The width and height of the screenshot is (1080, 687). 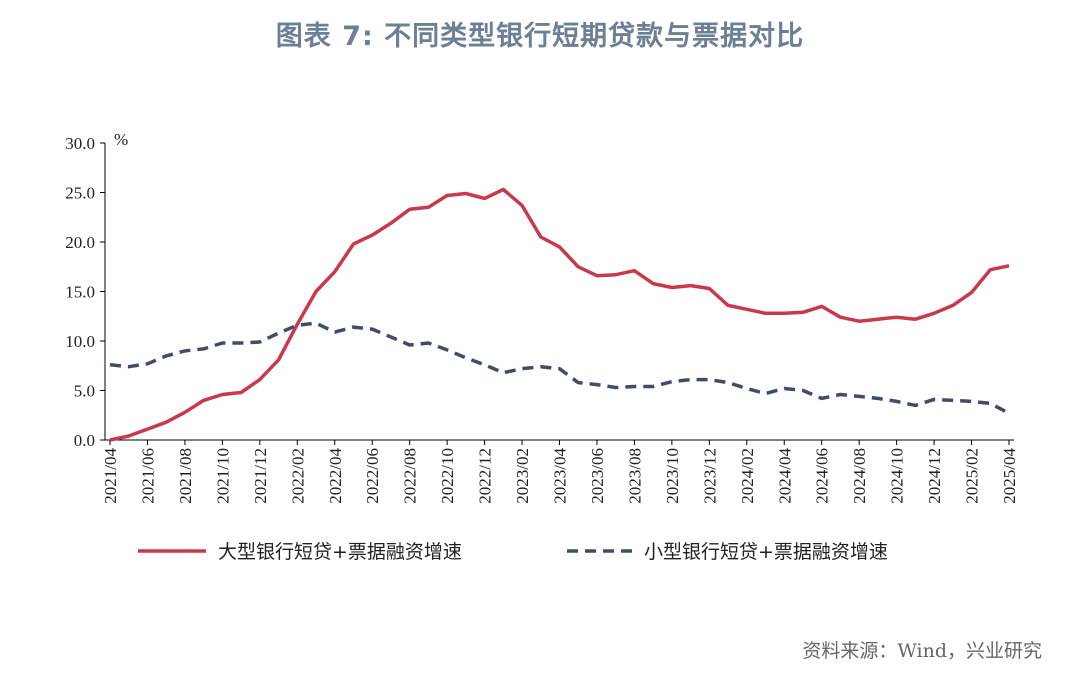 What do you see at coordinates (185, 476) in the screenshot?
I see `x-tick-label: 2021/08` at bounding box center [185, 476].